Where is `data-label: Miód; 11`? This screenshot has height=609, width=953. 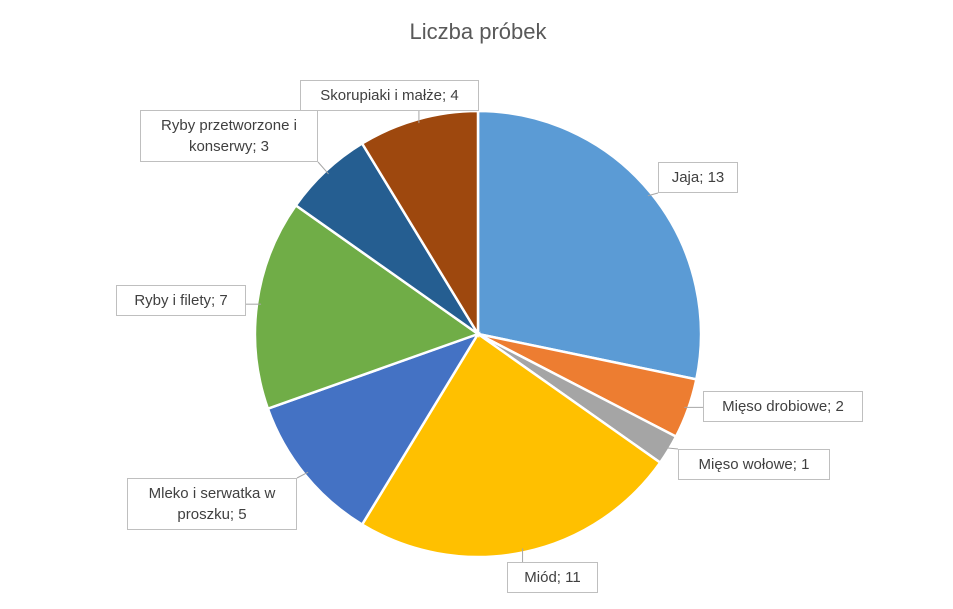 data-label: Miód; 11 is located at coordinates (552, 577).